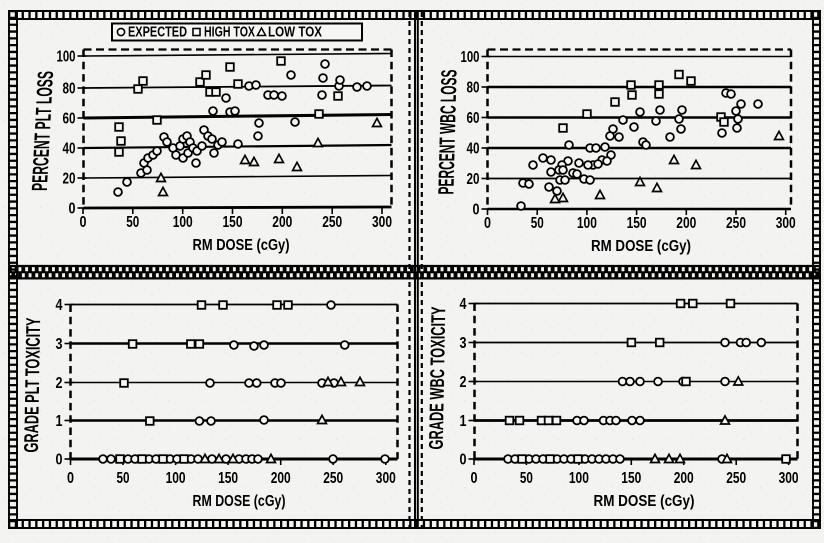 The width and height of the screenshot is (824, 543). Describe the element at coordinates (229, 33) in the screenshot. I see `svg-text: HIGH TOX` at that location.